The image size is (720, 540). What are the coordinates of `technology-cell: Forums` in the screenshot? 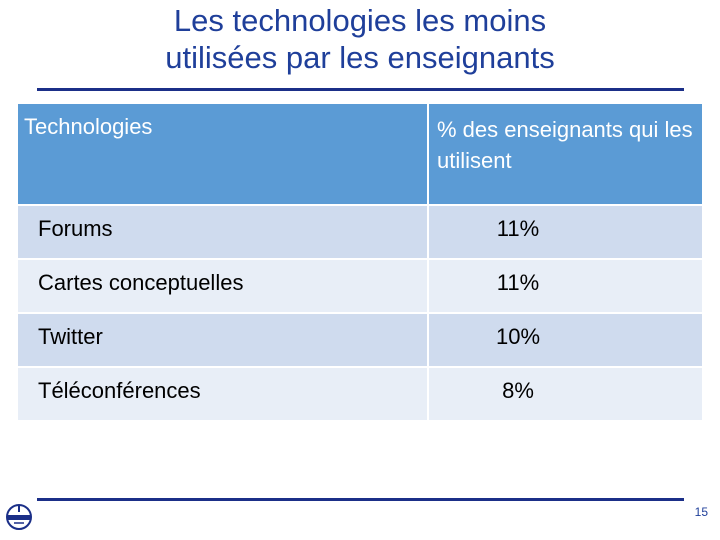 It's located at (223, 231).